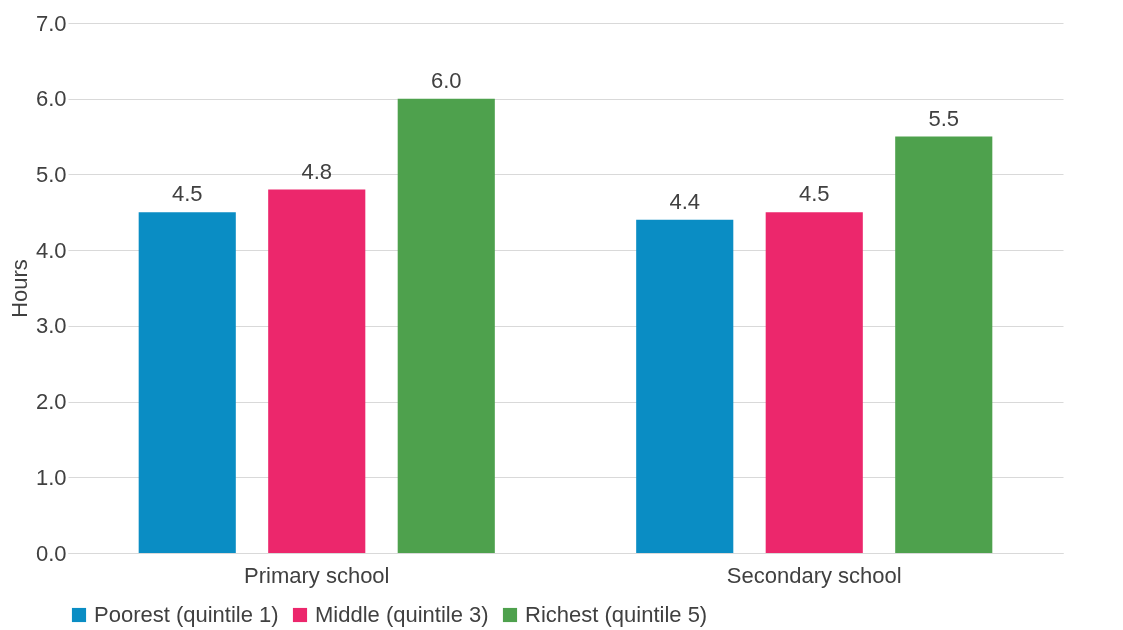 The image size is (1123, 630). I want to click on y-tick-label: 4.0, so click(51, 250).